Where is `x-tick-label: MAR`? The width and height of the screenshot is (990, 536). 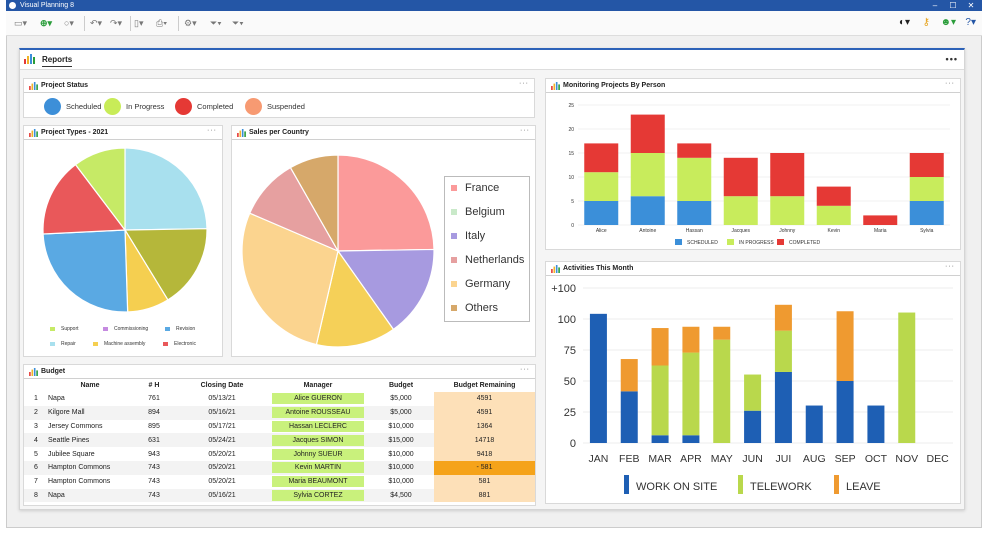 x-tick-label: MAR is located at coordinates (660, 459).